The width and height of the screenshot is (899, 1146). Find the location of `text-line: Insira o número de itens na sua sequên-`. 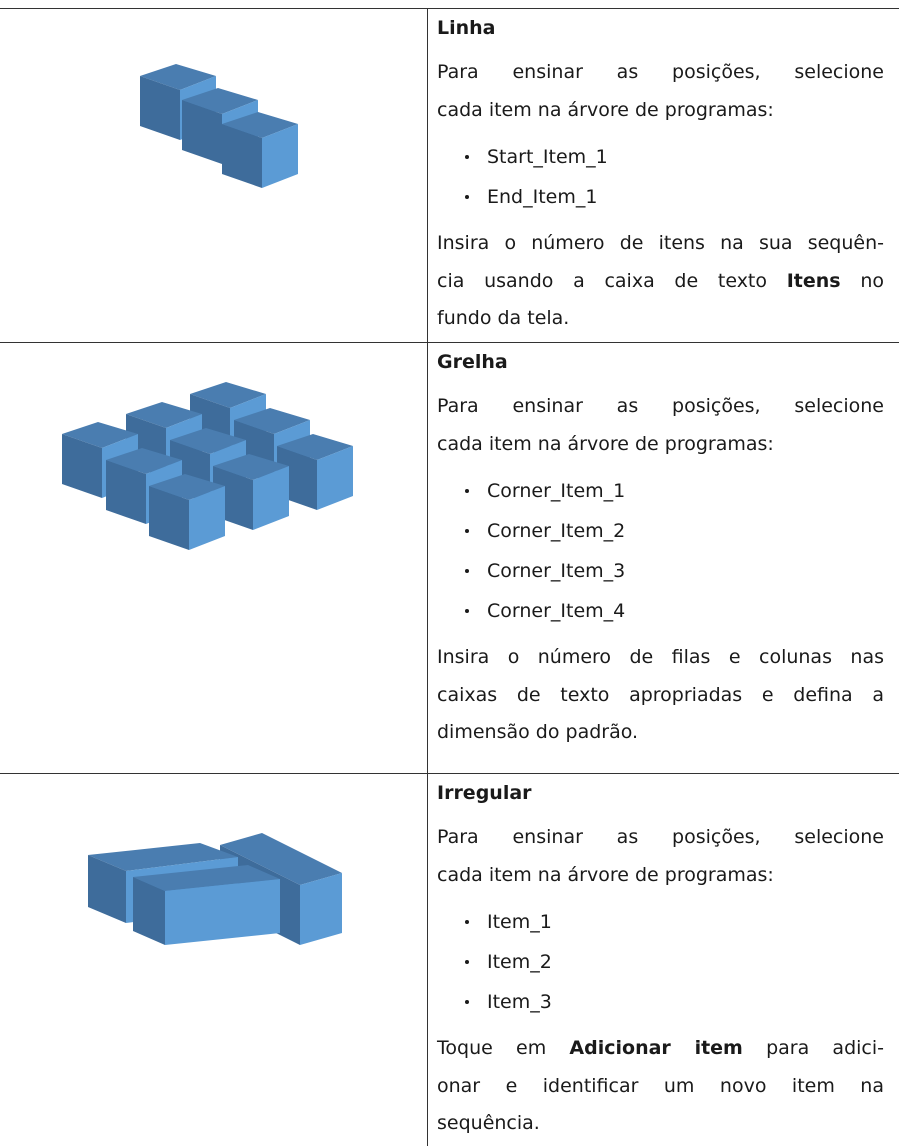

text-line: Insira o número de itens na sua sequên- is located at coordinates (660, 244).